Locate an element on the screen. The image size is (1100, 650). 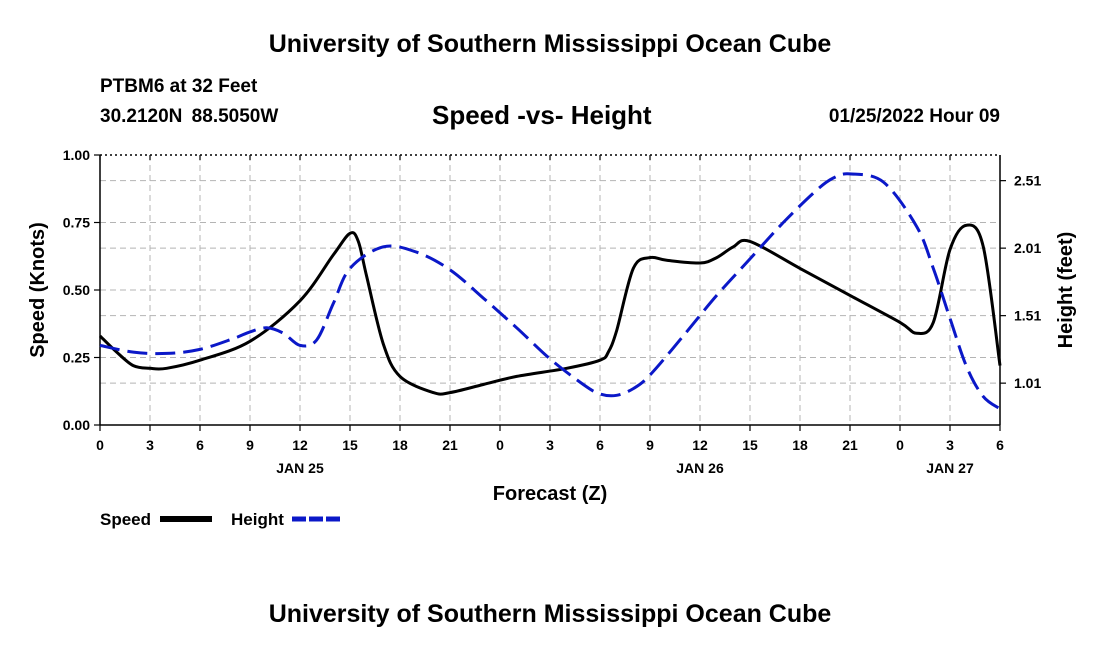
y-tick-label: 0.00 is located at coordinates (76, 425).